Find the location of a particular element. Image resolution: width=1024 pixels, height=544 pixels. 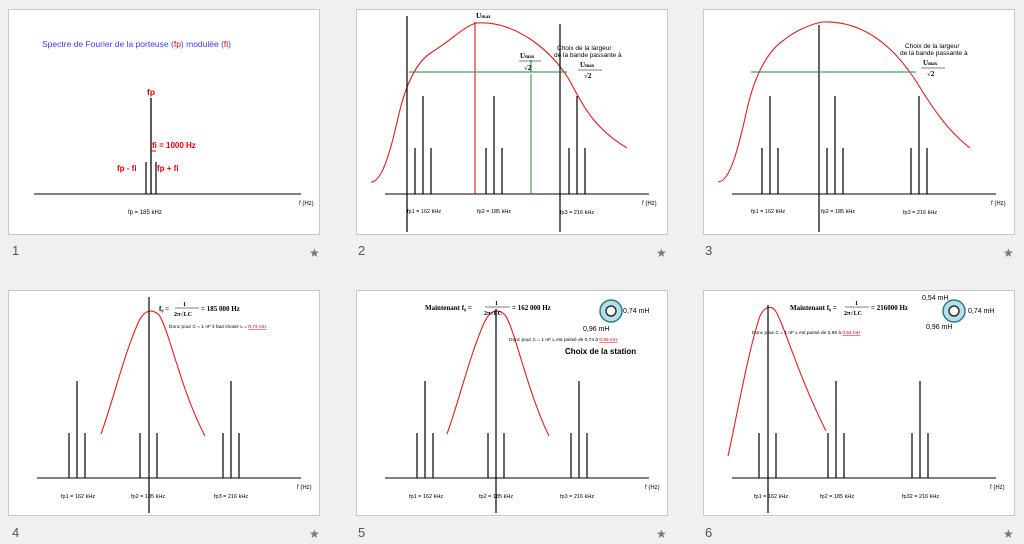

fp-plus-fi-label: fp + fi is located at coordinates (168, 168).